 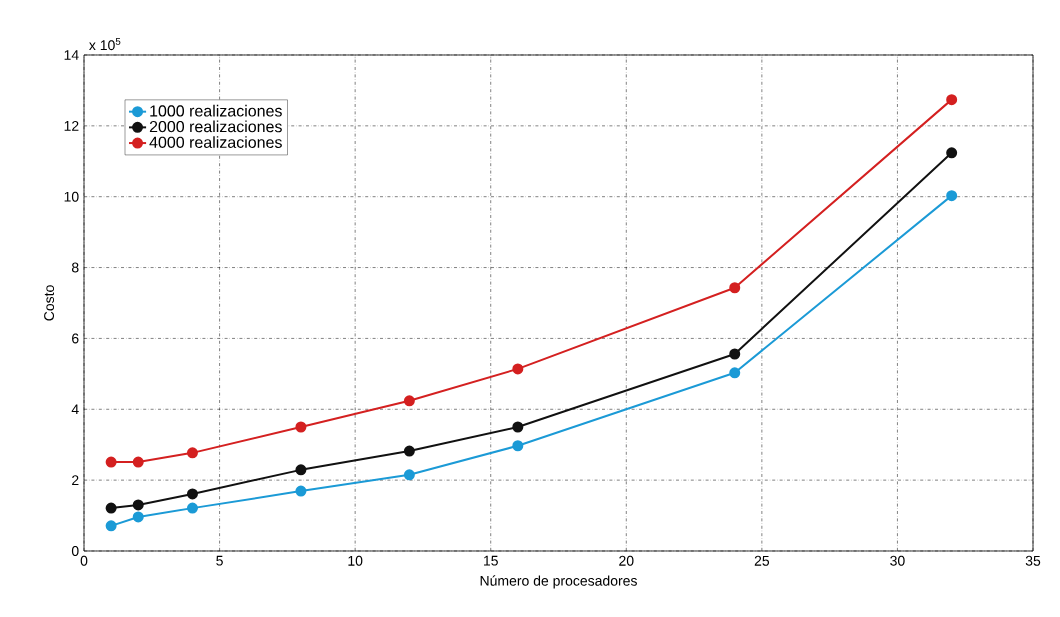 I want to click on x-tick-label: 30, so click(x=897, y=560).